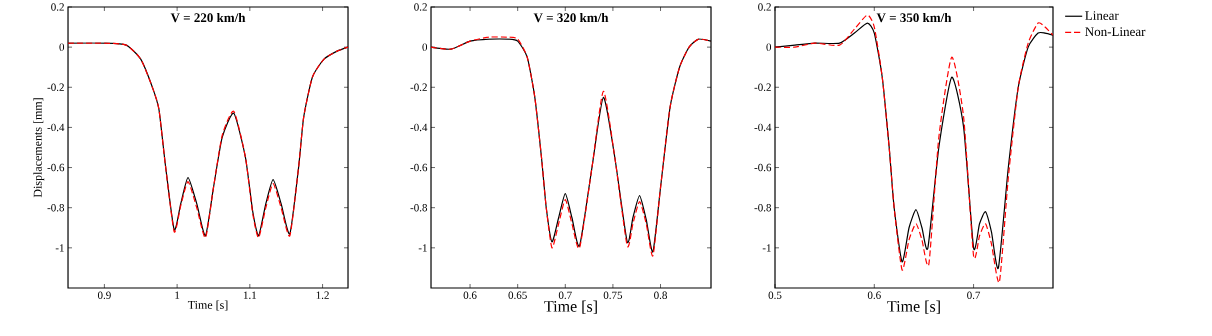 Image resolution: width=1212 pixels, height=336 pixels. What do you see at coordinates (208, 17) in the screenshot?
I see `chart-title: V = 220 km/h` at bounding box center [208, 17].